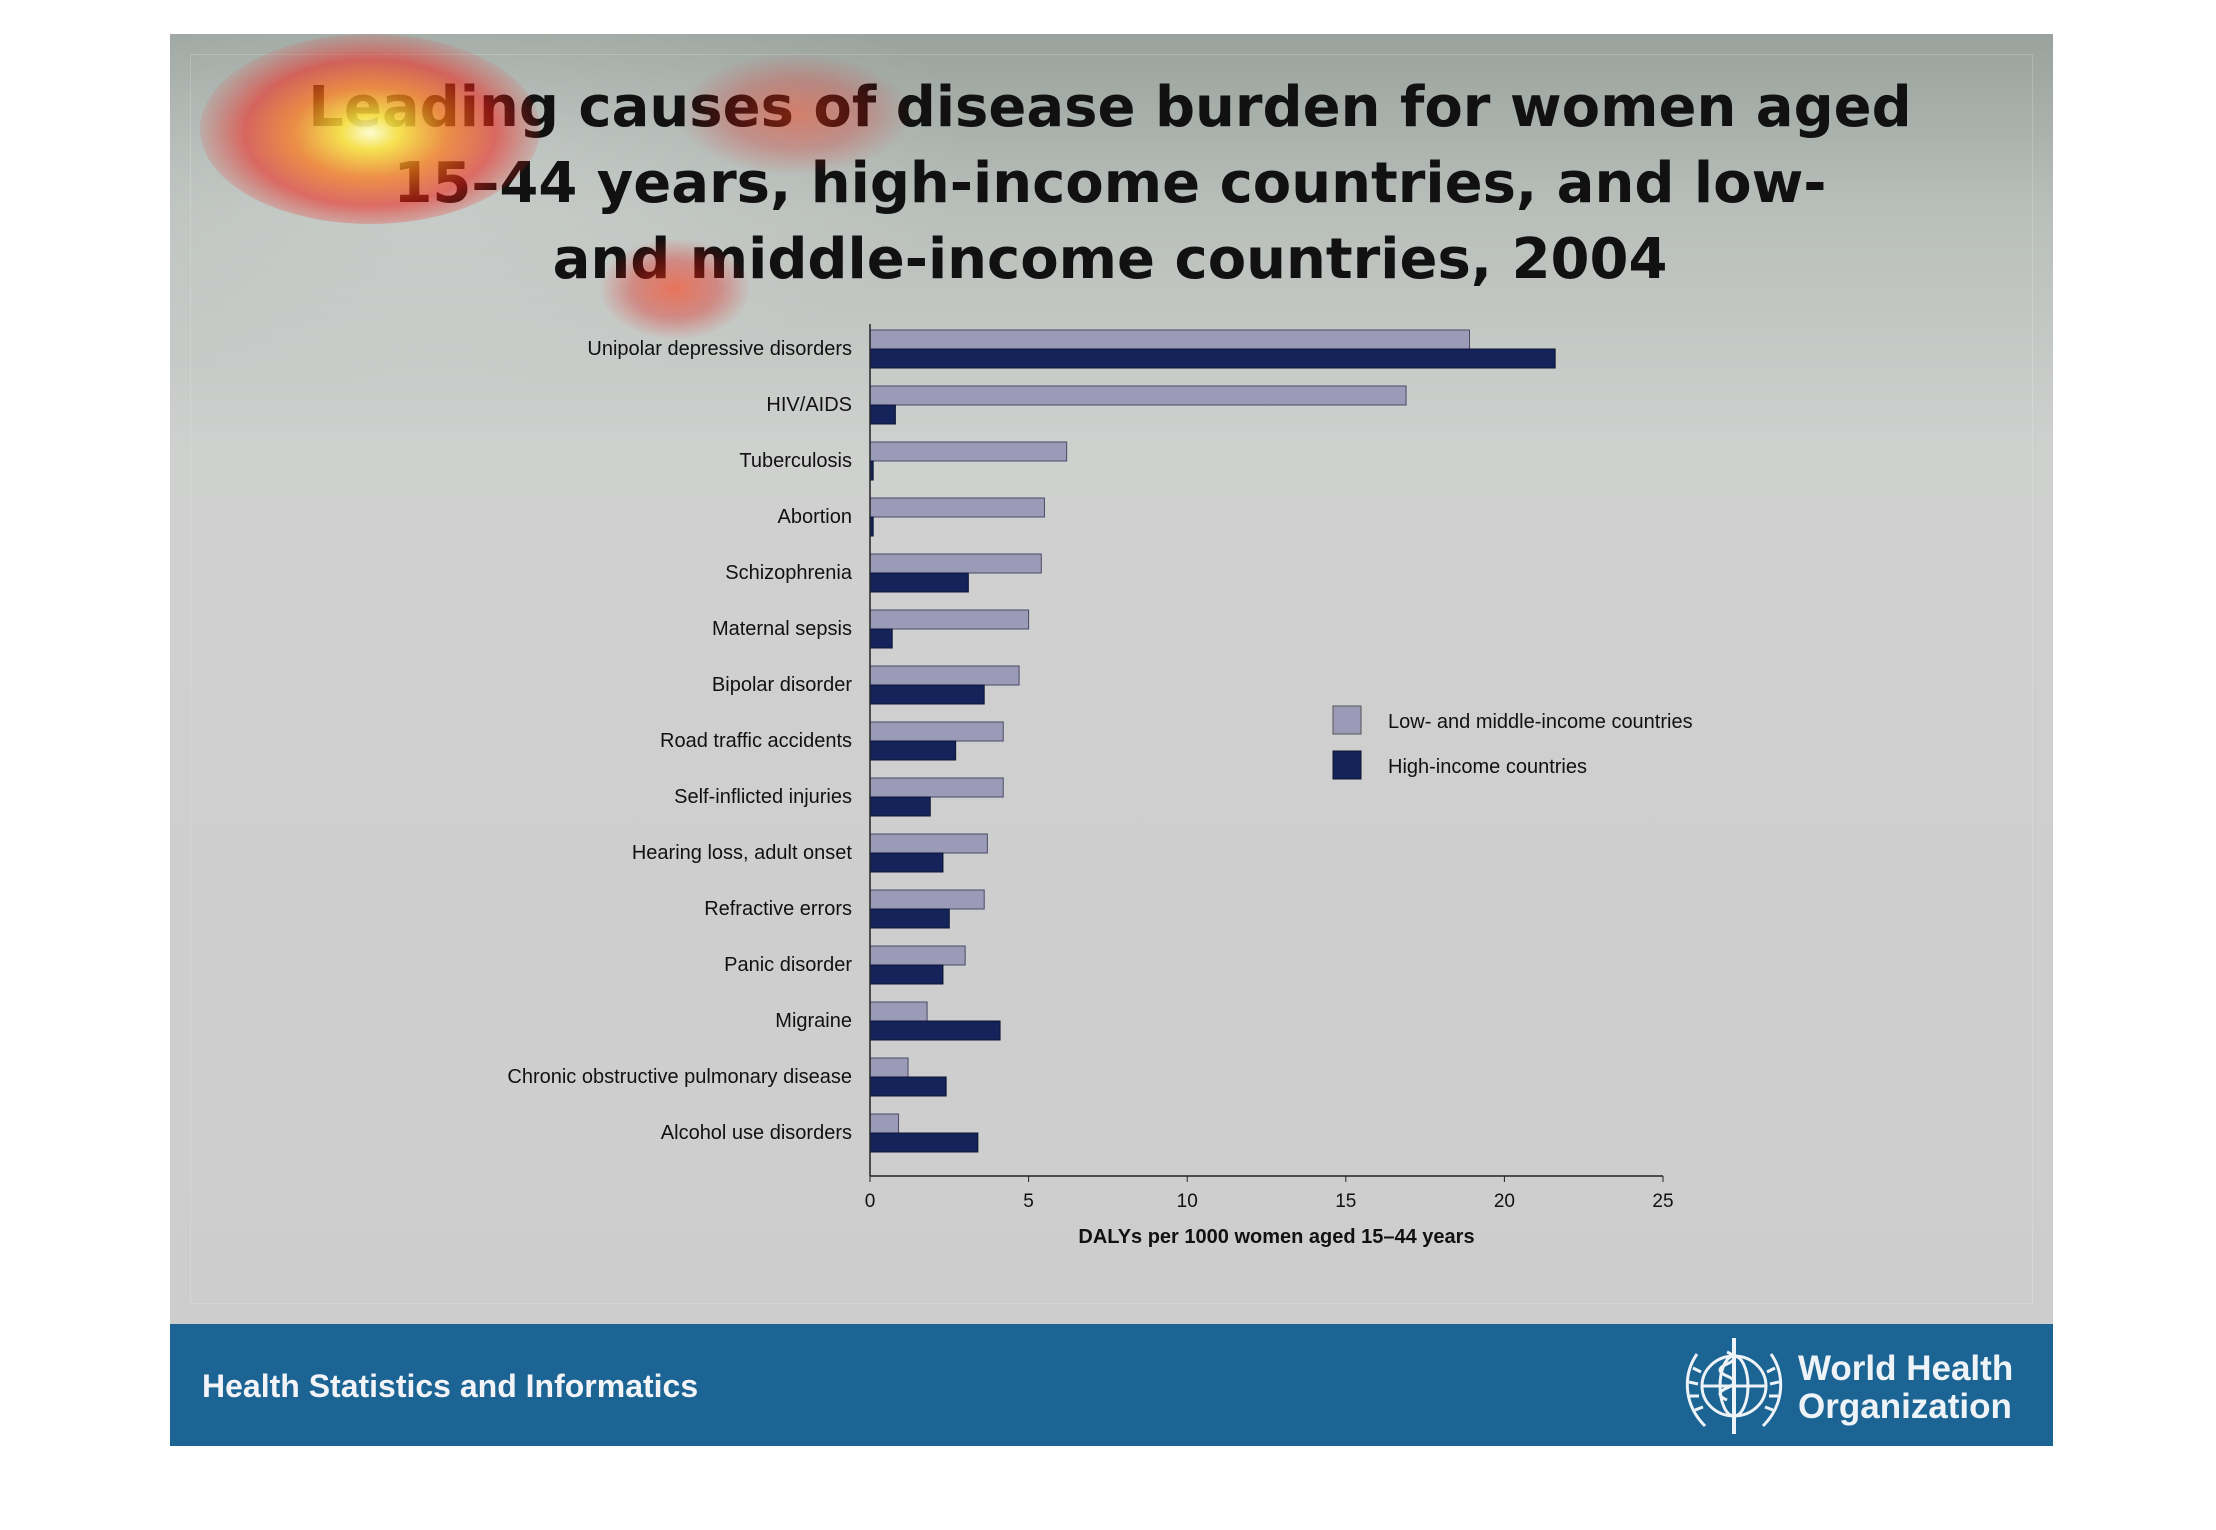 The height and width of the screenshot is (1530, 2216). I want to click on who-wordmark: World Health Organization, so click(1905, 1388).